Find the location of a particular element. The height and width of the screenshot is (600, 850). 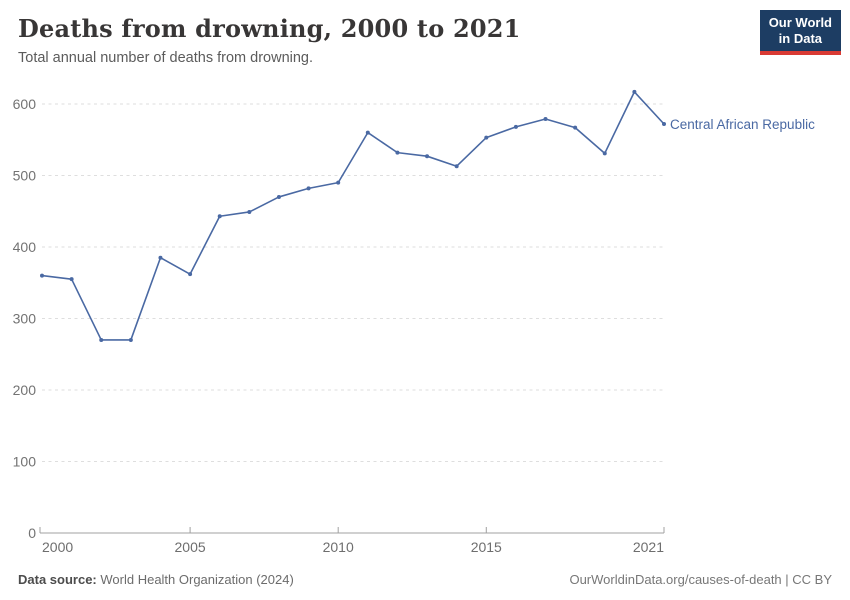

data-point-2012 is located at coordinates (397, 152).